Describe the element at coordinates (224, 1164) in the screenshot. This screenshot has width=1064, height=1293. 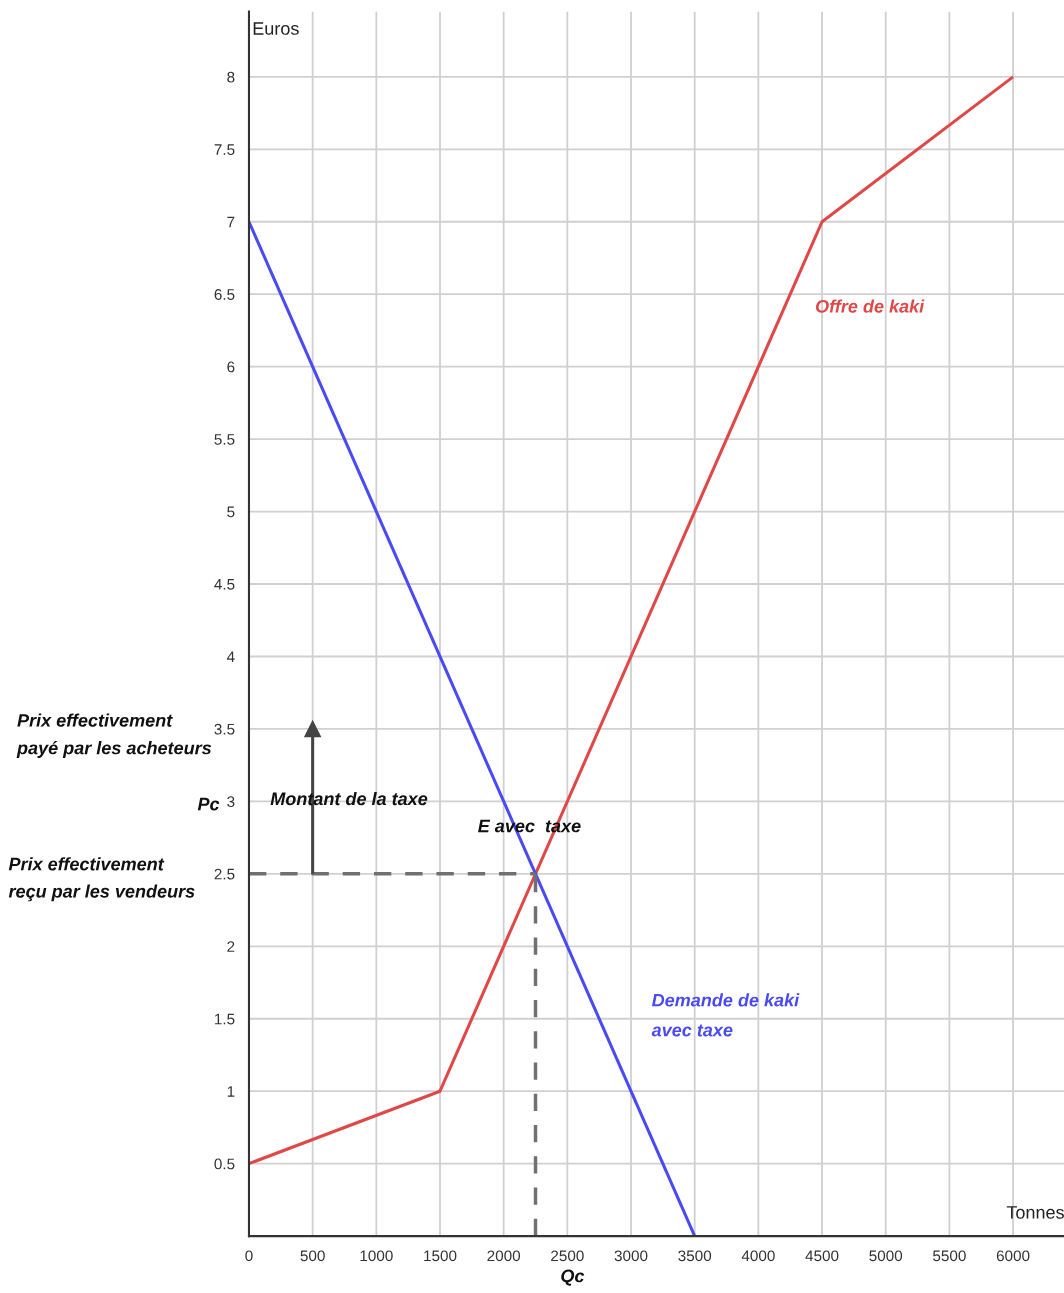
I see `y-tick-label: 0.5` at that location.